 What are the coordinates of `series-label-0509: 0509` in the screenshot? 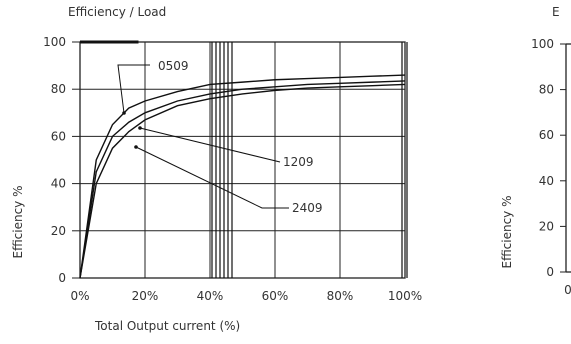 It's located at (173, 66).